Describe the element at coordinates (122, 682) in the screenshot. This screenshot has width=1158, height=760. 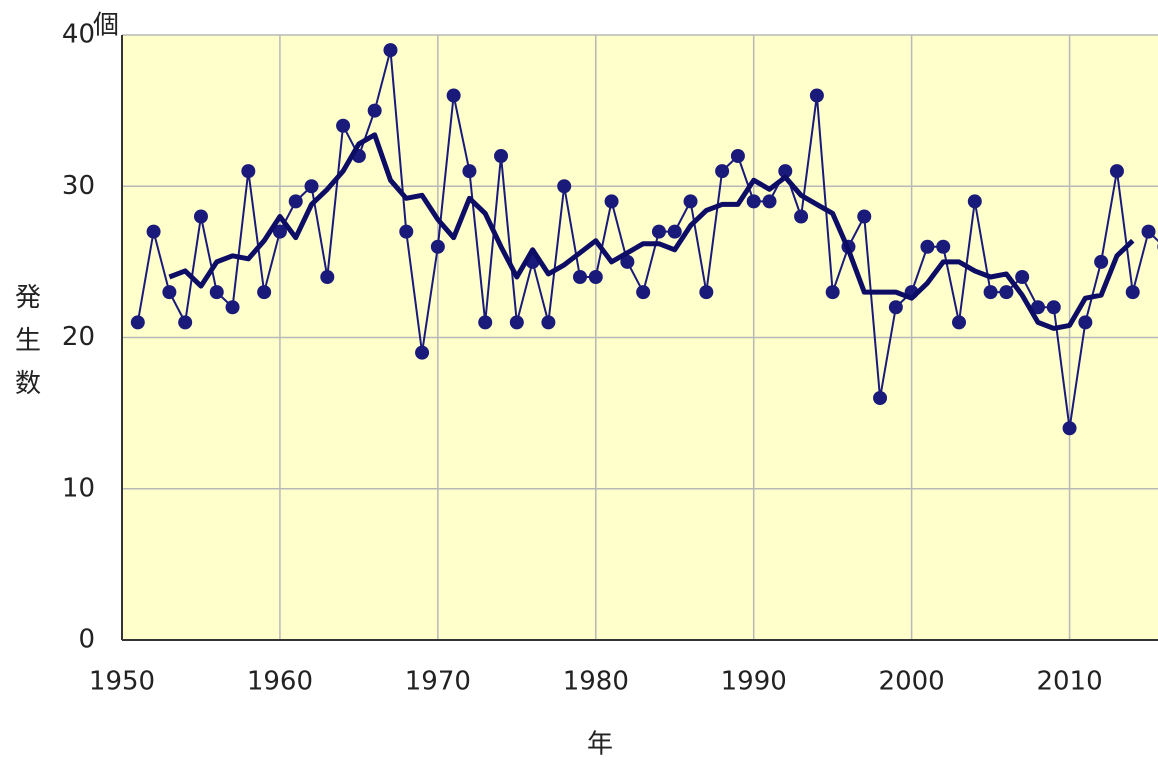
I see `x-tick-label: 1950` at that location.